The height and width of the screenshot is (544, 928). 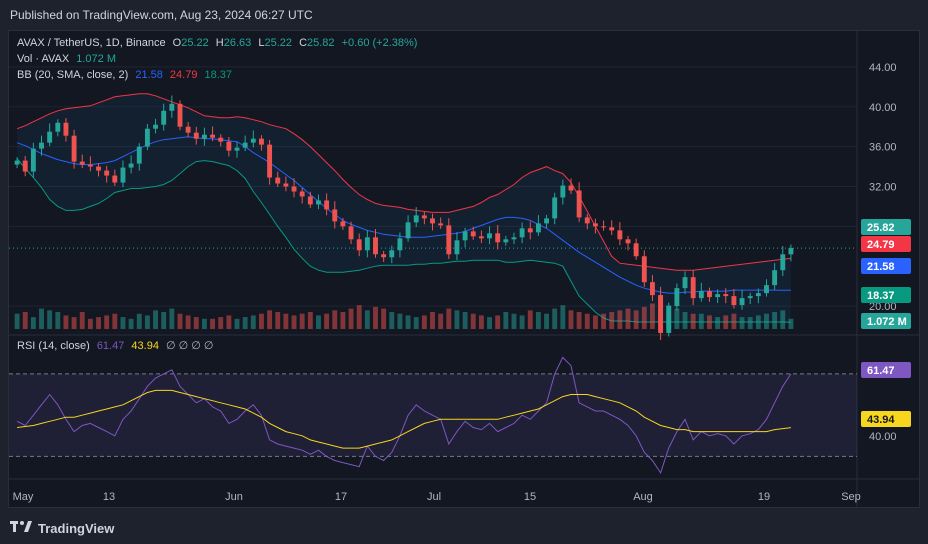 What do you see at coordinates (145, 346) in the screenshot?
I see `rsi-ma-value: 43.94` at bounding box center [145, 346].